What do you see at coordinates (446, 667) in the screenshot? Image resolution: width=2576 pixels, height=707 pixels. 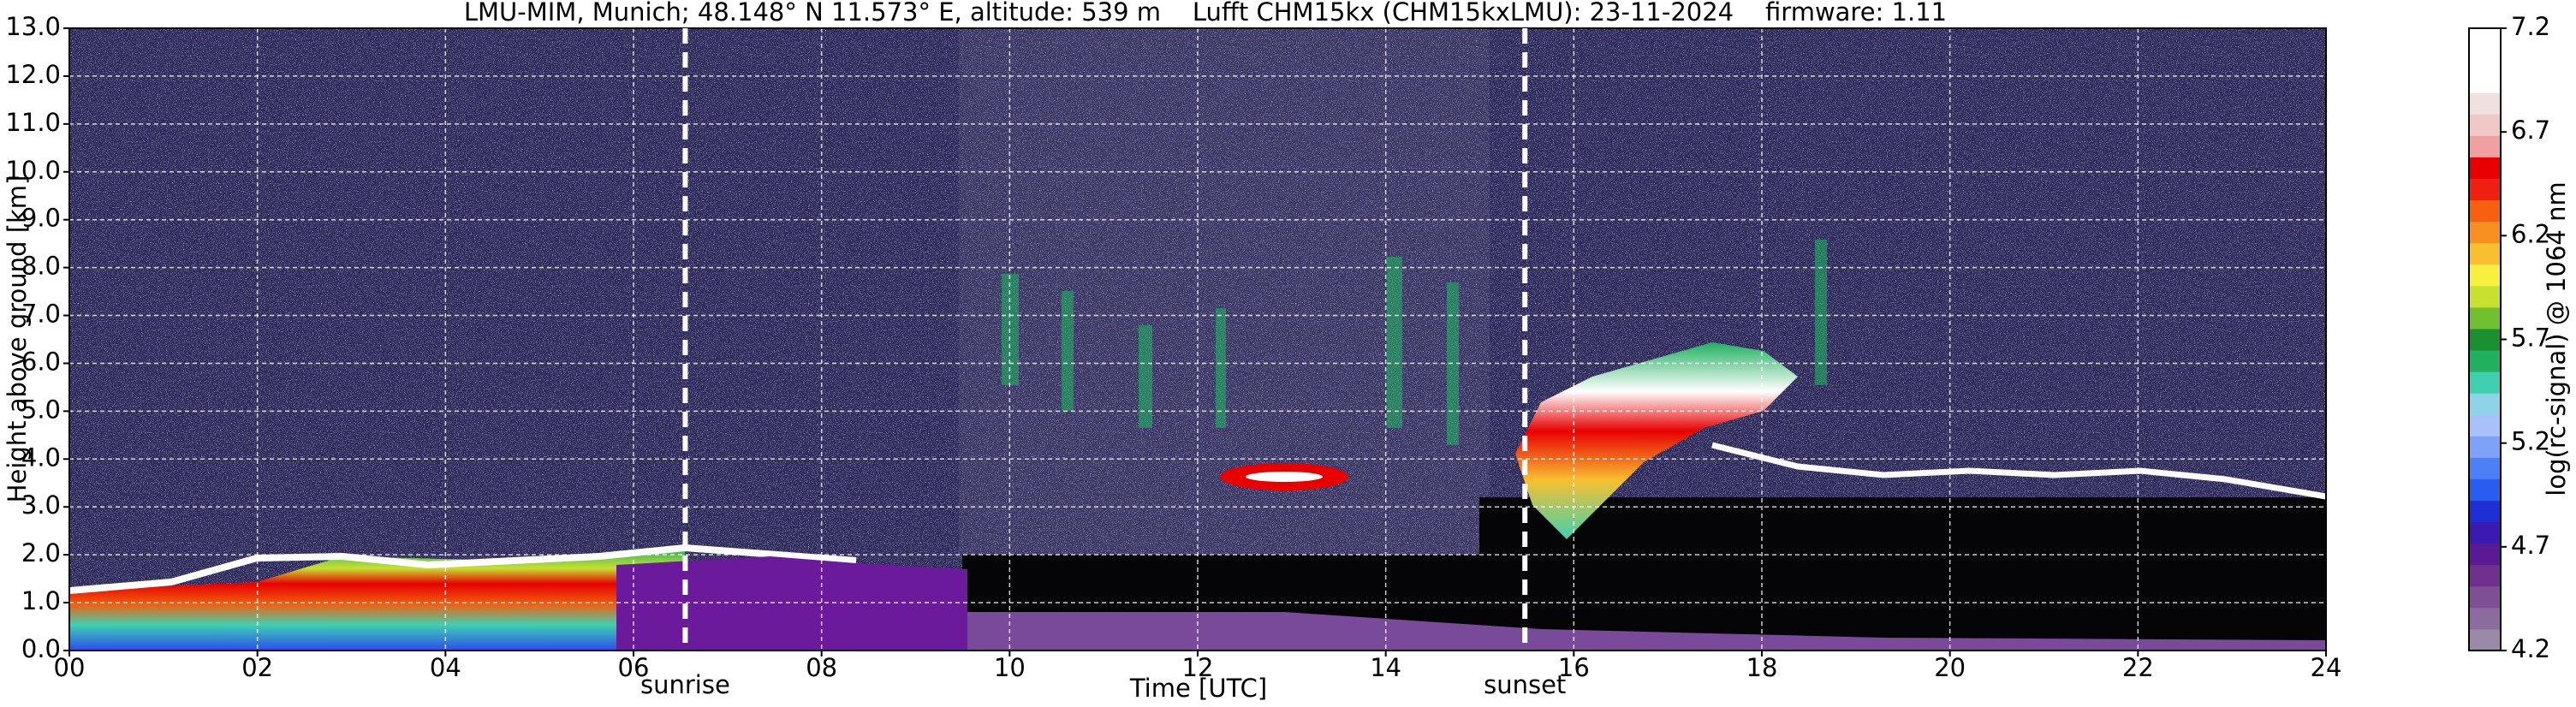 I see `x-tick-label: 04` at bounding box center [446, 667].